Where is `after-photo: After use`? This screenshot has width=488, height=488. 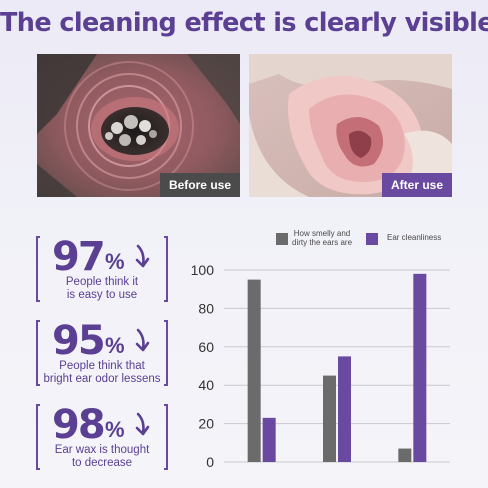 after-photo: After use is located at coordinates (350, 125).